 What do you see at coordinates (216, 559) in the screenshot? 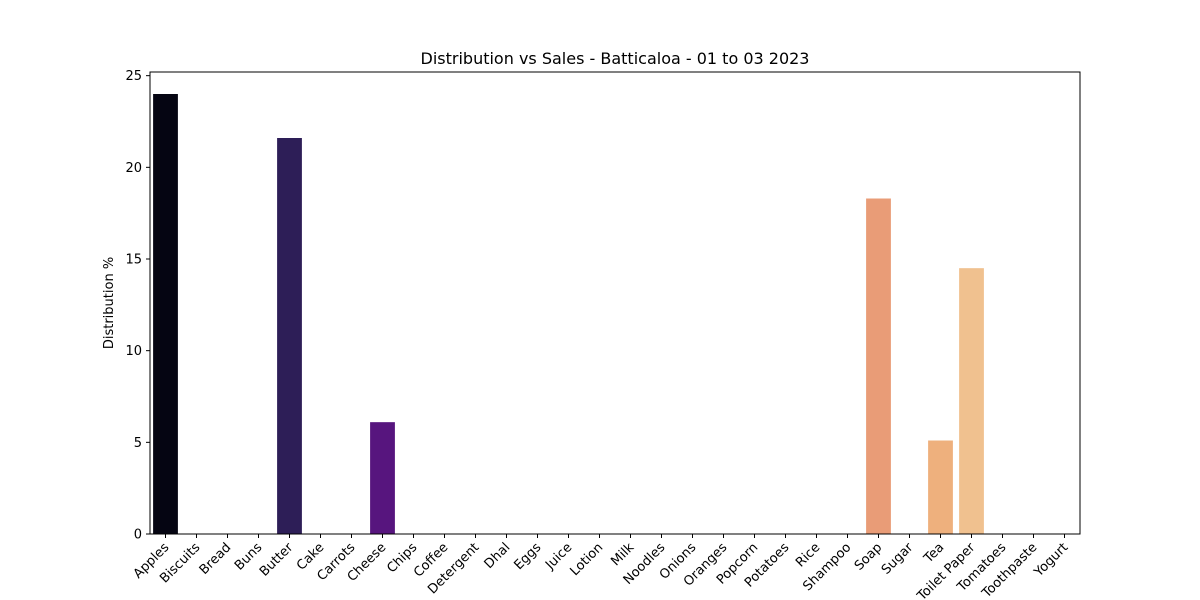
I see `x-tick-label: Bread` at bounding box center [216, 559].